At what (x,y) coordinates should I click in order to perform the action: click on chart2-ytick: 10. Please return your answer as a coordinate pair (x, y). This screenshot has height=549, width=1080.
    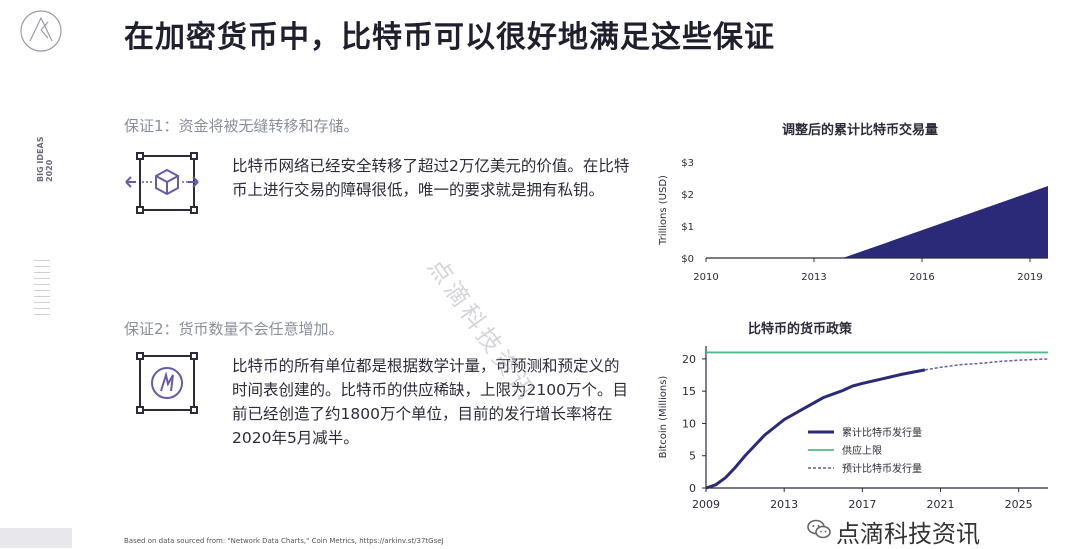
    Looking at the image, I should click on (689, 423).